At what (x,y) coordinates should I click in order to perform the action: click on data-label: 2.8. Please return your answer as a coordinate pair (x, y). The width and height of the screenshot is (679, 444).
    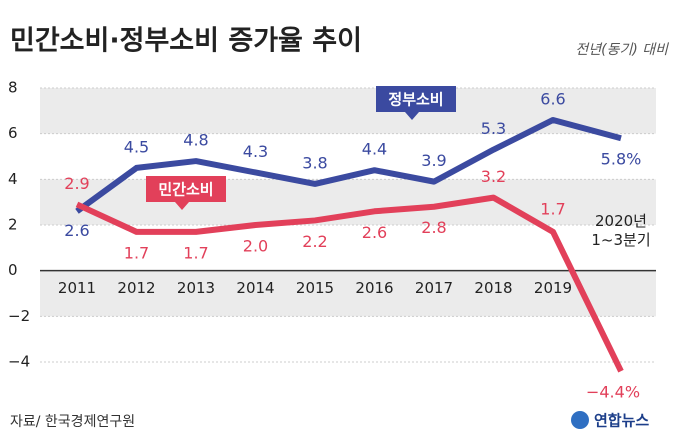
    Looking at the image, I should click on (433, 227).